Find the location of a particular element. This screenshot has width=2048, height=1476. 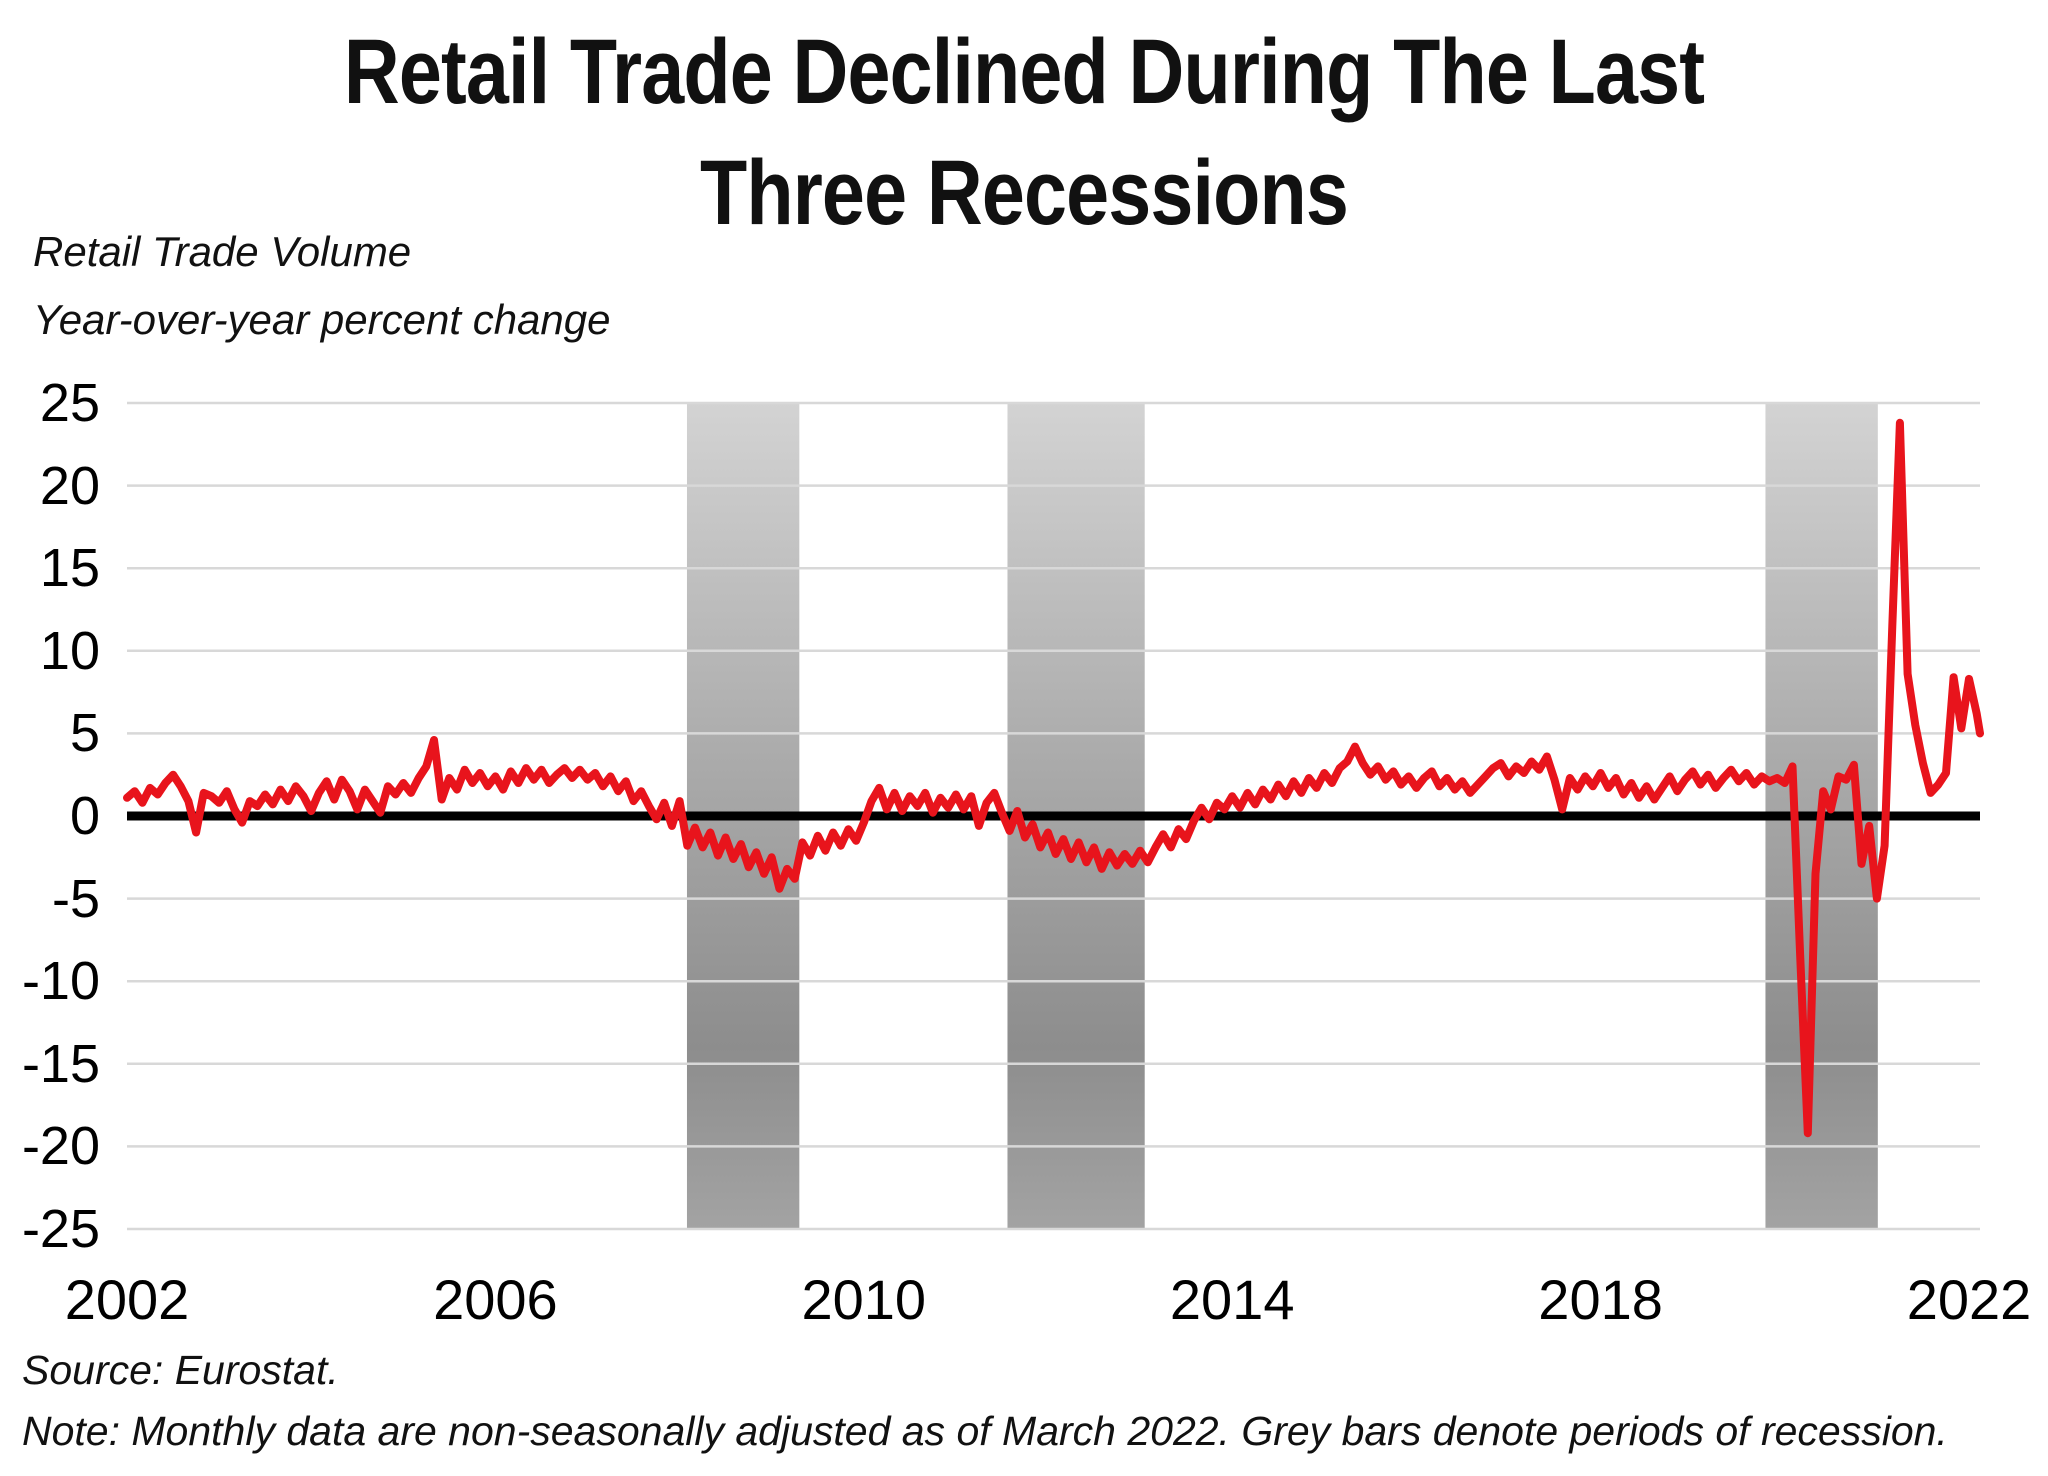

y-axis-tick-label: 25 is located at coordinates (69, 403).